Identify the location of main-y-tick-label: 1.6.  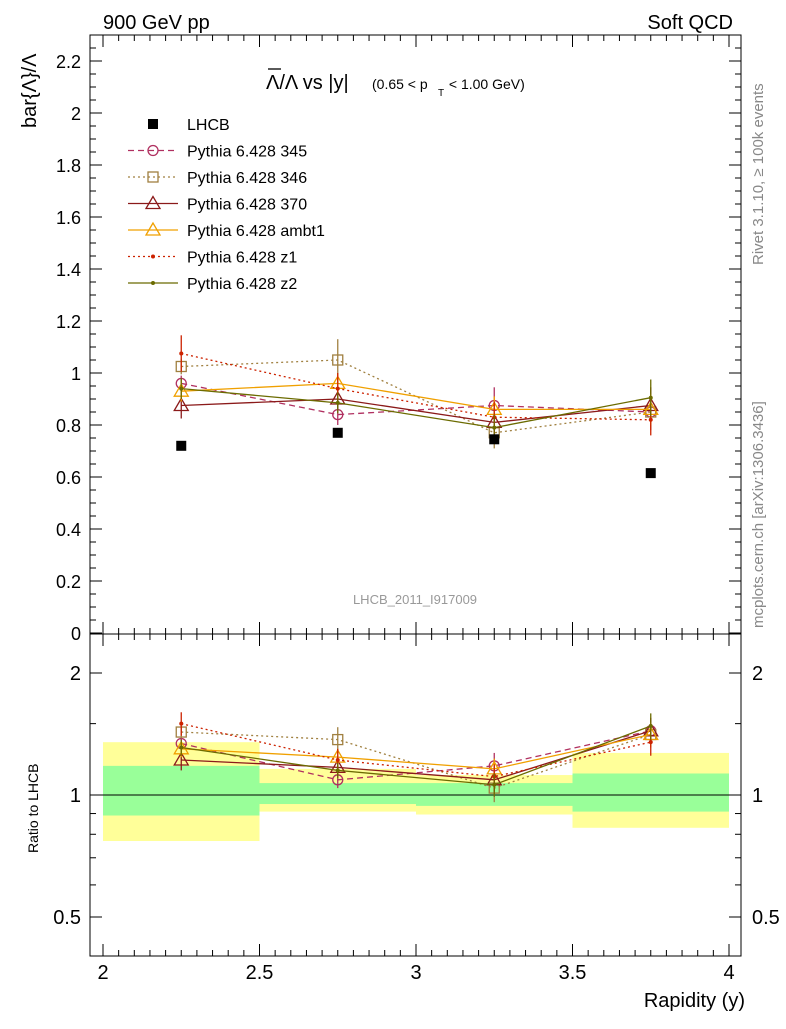
(68, 218).